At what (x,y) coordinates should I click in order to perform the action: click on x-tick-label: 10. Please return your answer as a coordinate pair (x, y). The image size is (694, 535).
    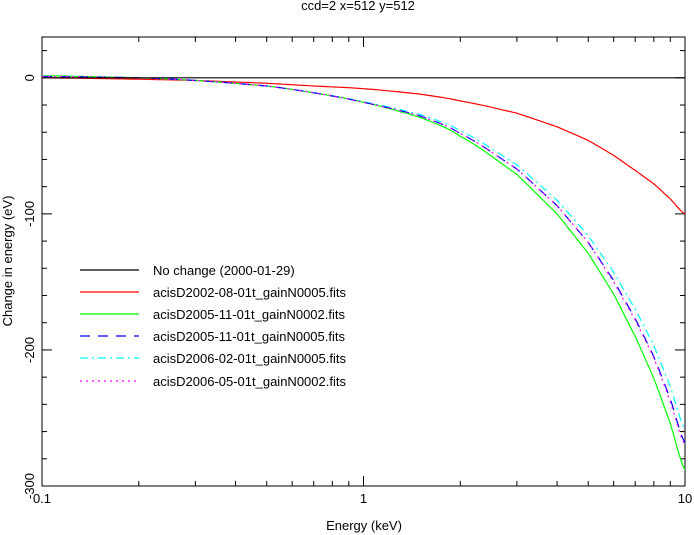
    Looking at the image, I should click on (685, 498).